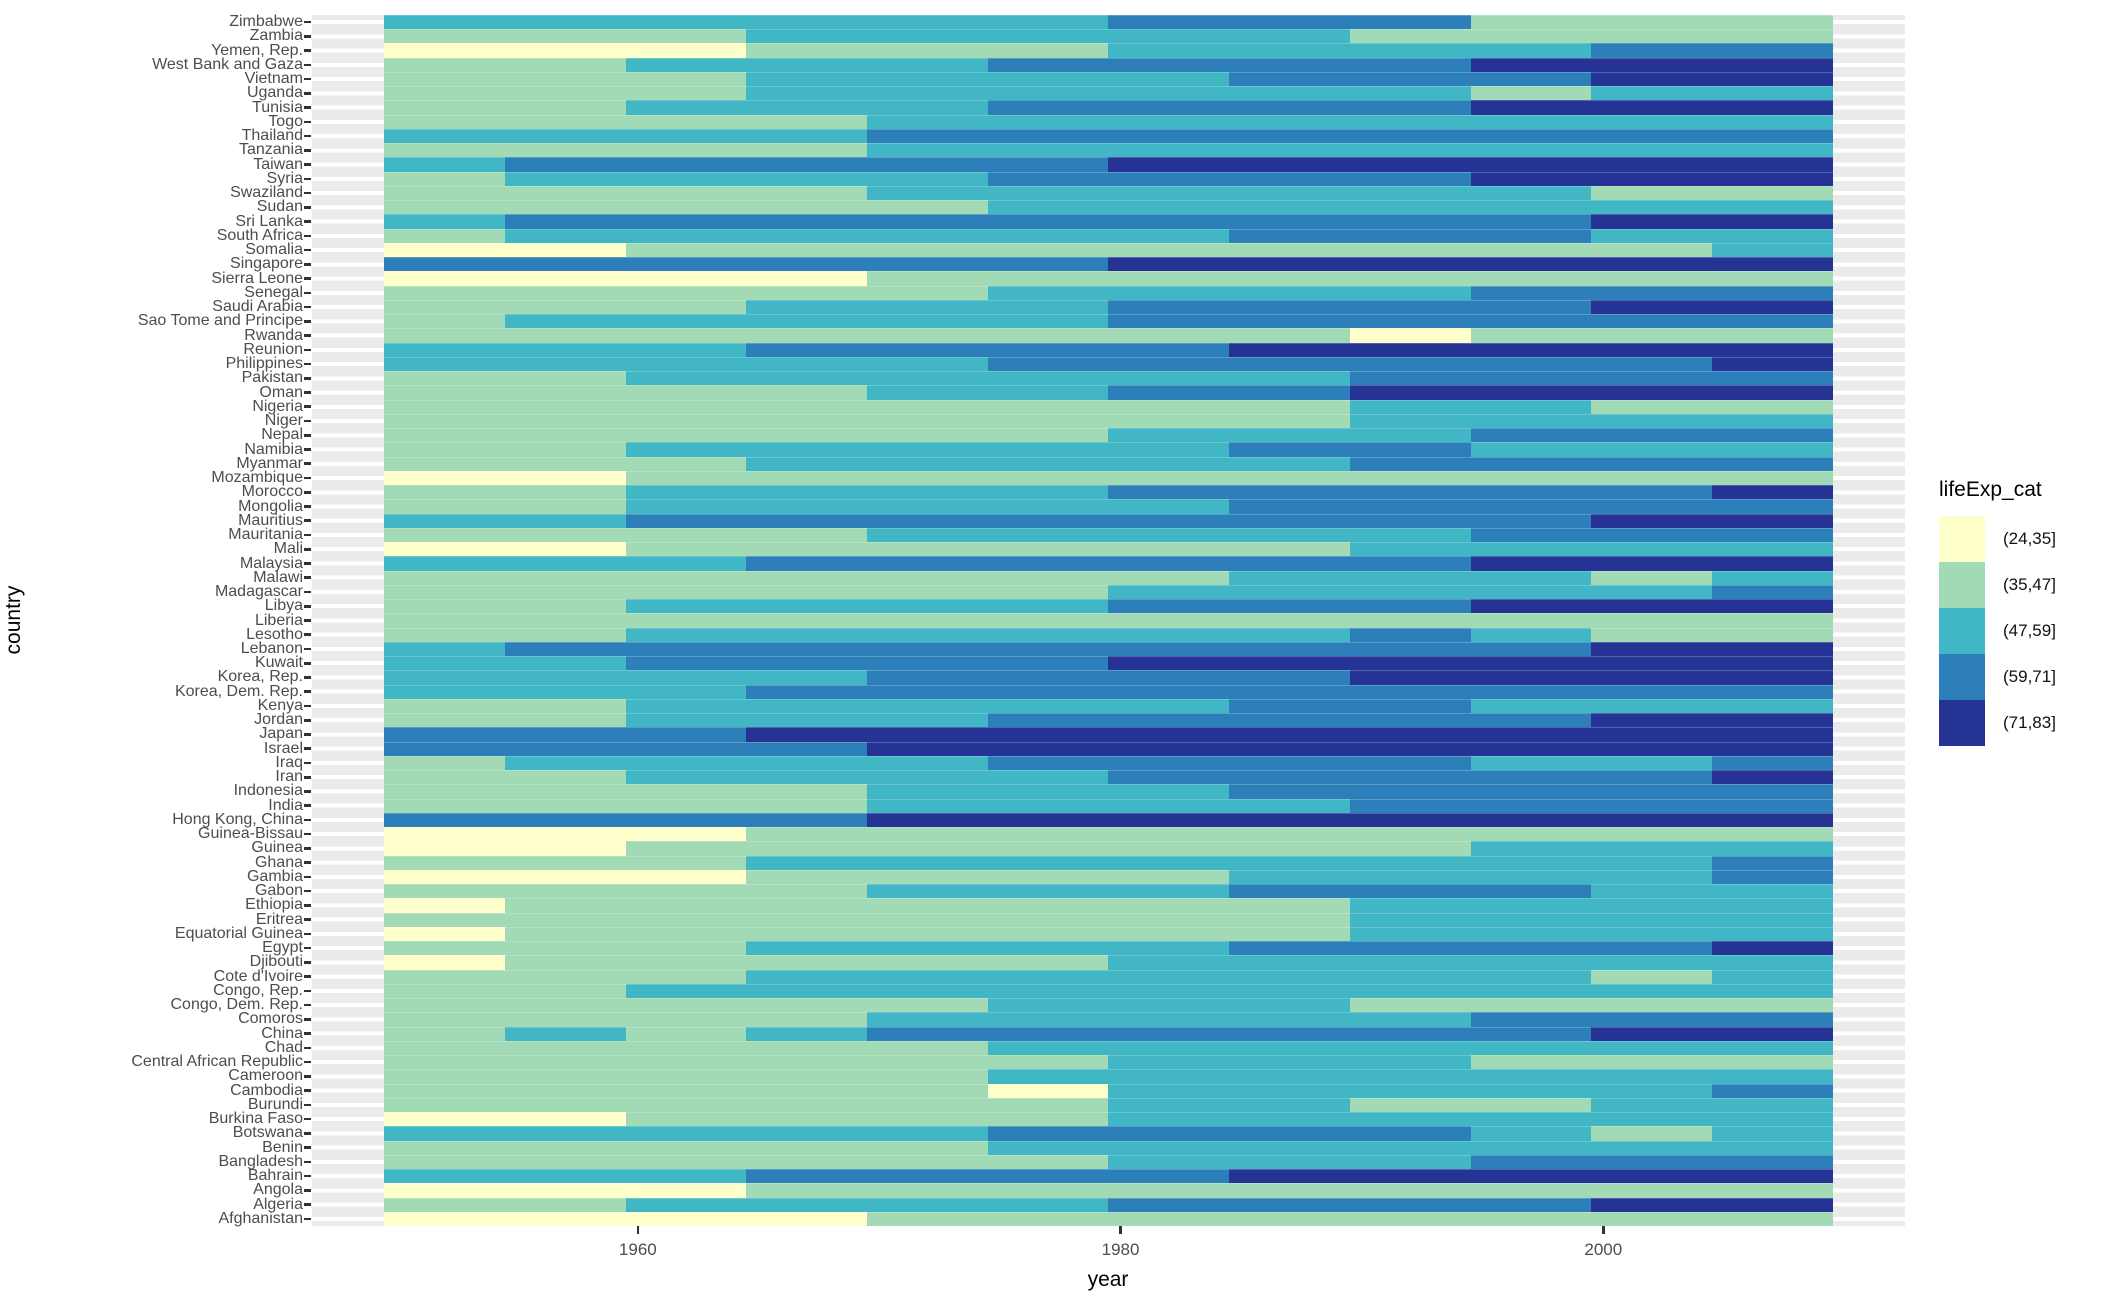 This screenshot has height=1305, width=2112. Describe the element at coordinates (268, 791) in the screenshot. I see `country-axis-label: Indonesia` at that location.